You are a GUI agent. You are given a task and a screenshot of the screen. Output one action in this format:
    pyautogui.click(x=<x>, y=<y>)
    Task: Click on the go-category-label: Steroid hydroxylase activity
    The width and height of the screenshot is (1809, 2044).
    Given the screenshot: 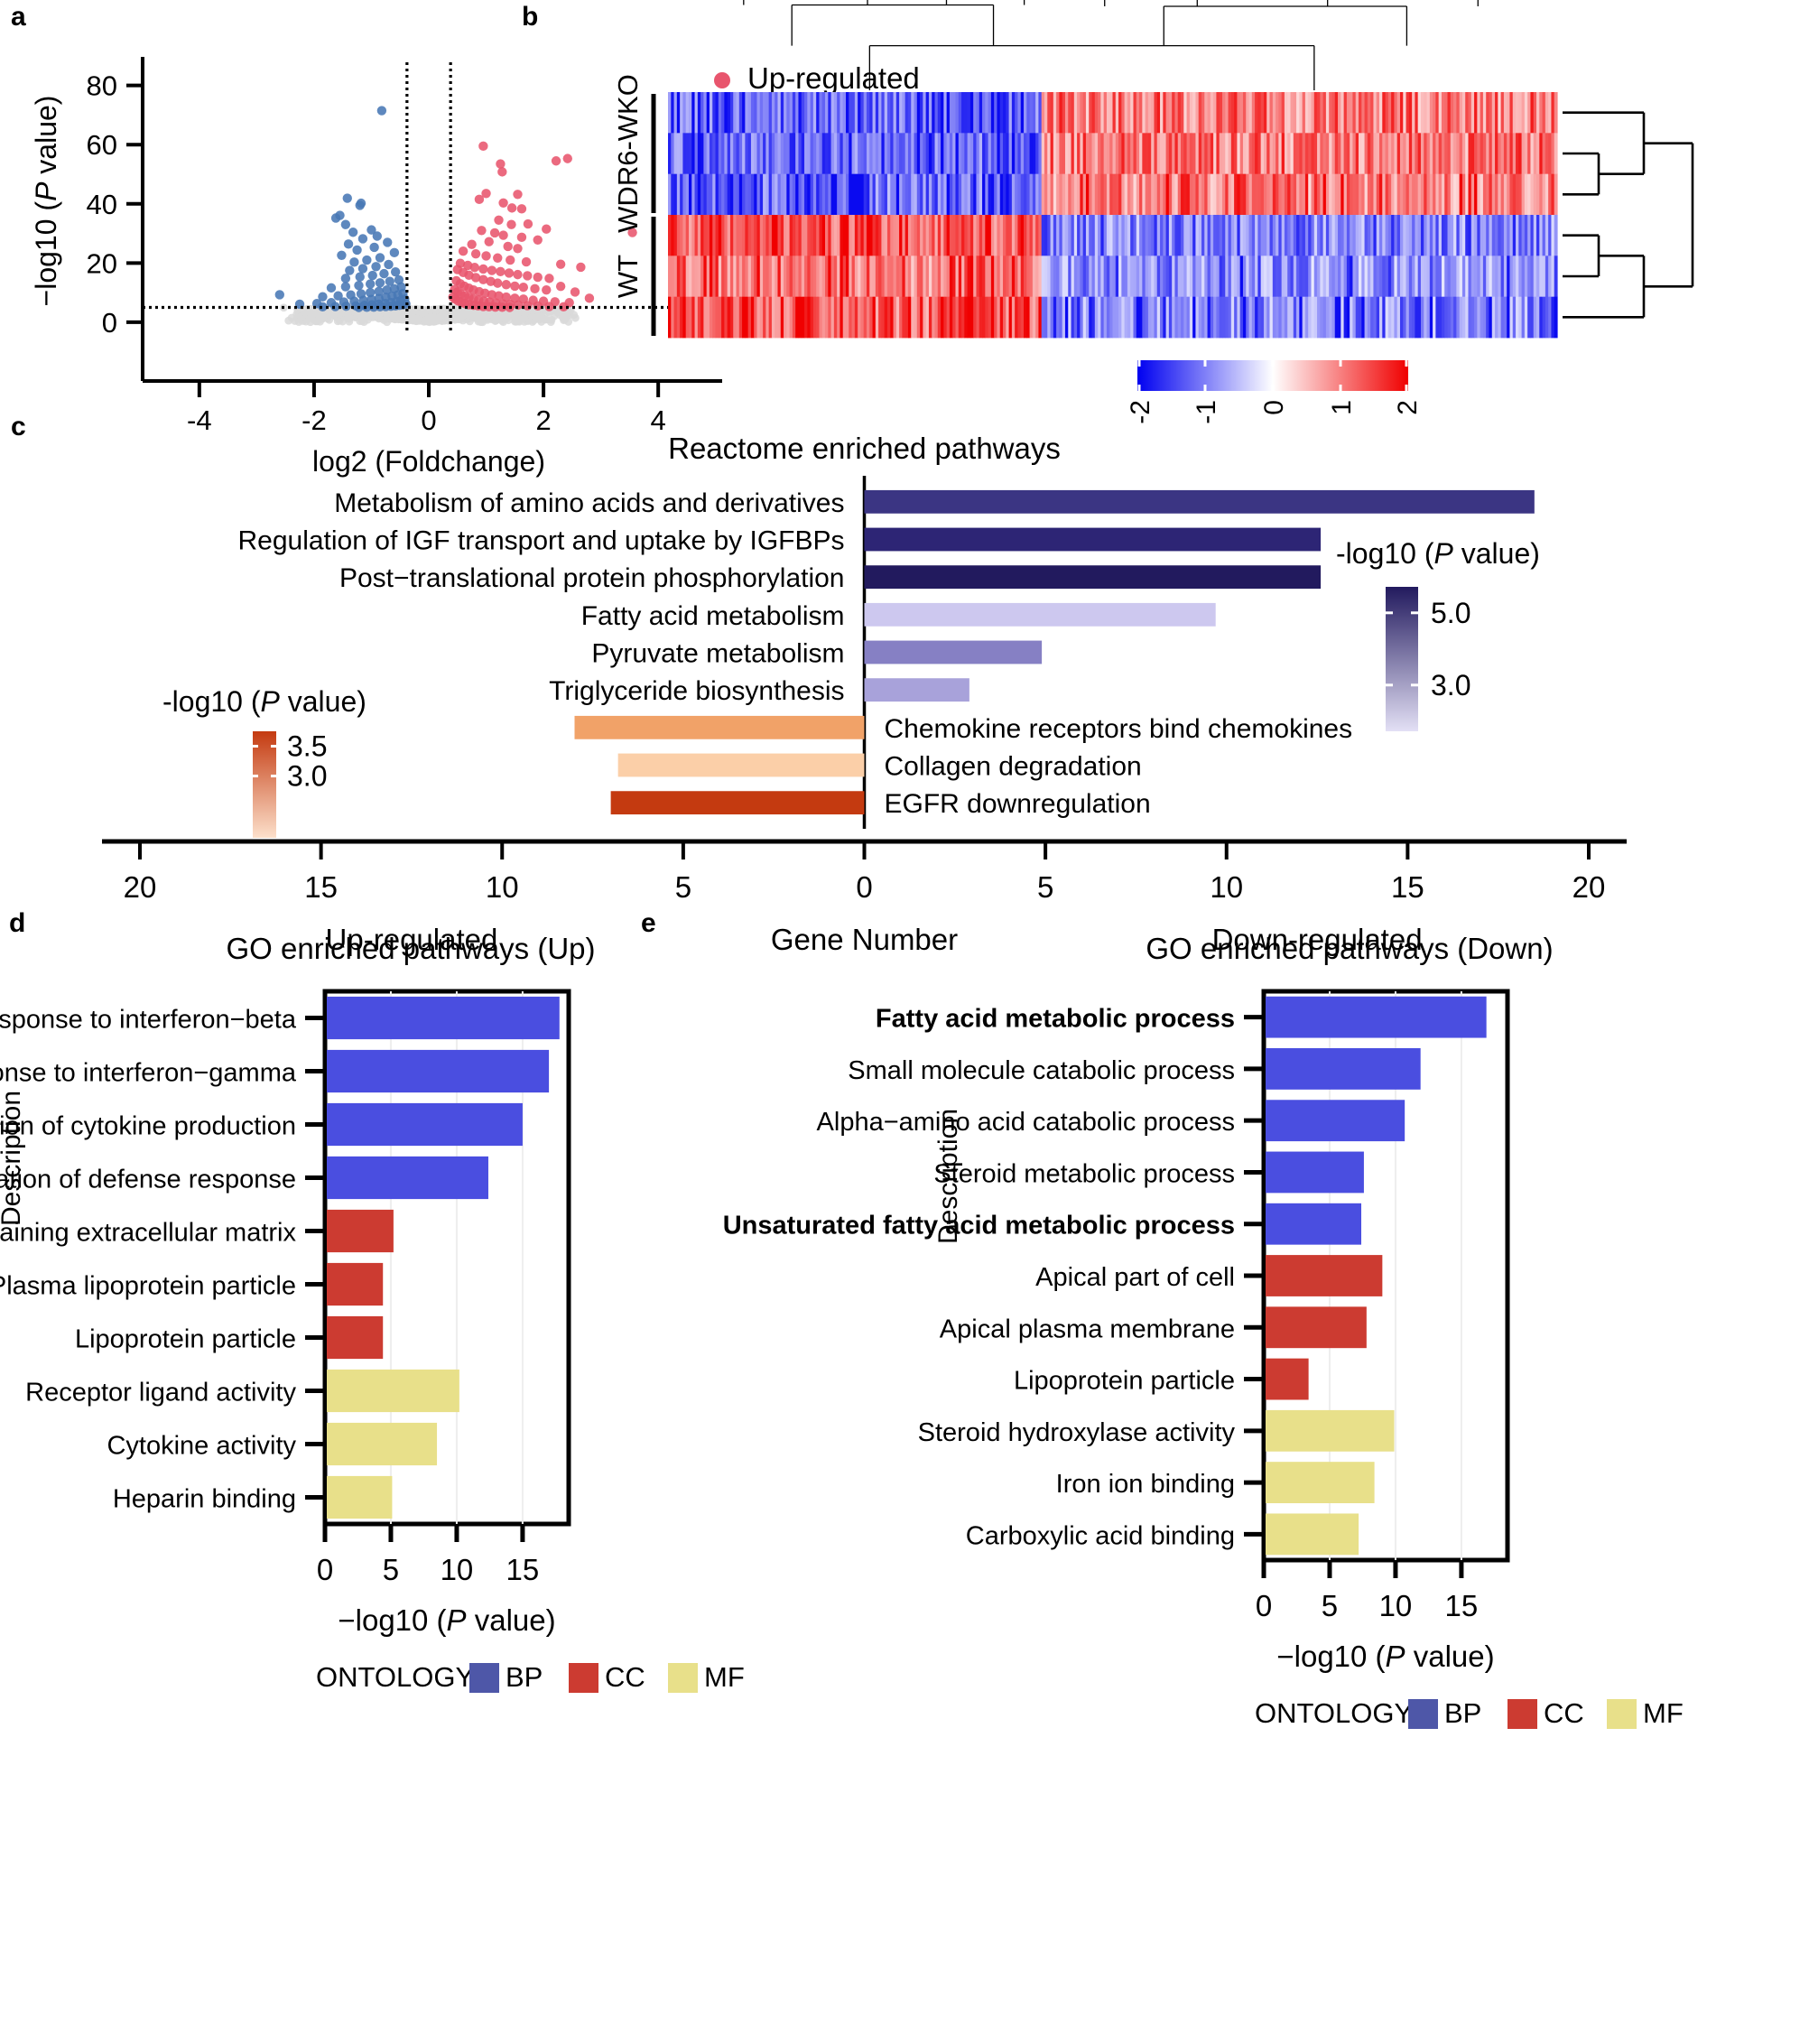 What is the action you would take?
    pyautogui.click(x=1077, y=1432)
    